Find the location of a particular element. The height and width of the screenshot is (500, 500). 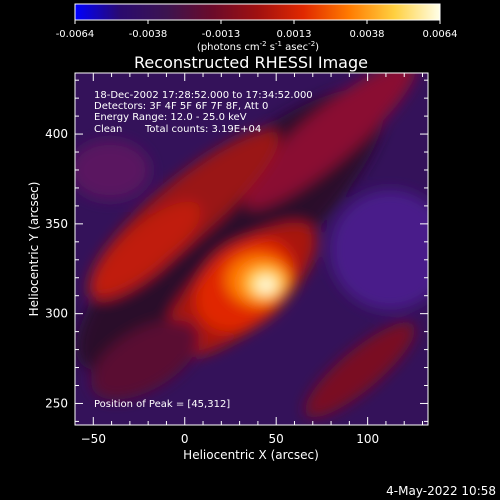

x-tick-label: 0 is located at coordinates (185, 439).